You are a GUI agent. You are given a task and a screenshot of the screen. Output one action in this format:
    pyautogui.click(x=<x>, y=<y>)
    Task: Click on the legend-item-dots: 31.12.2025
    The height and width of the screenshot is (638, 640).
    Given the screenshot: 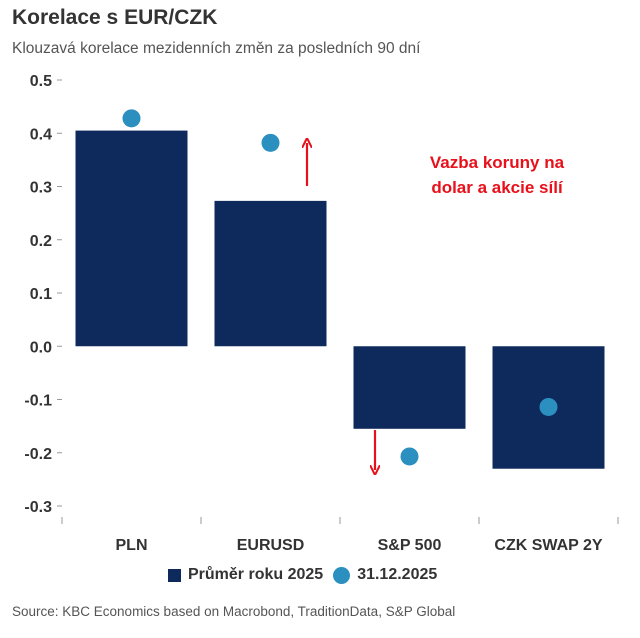 What is the action you would take?
    pyautogui.click(x=385, y=575)
    